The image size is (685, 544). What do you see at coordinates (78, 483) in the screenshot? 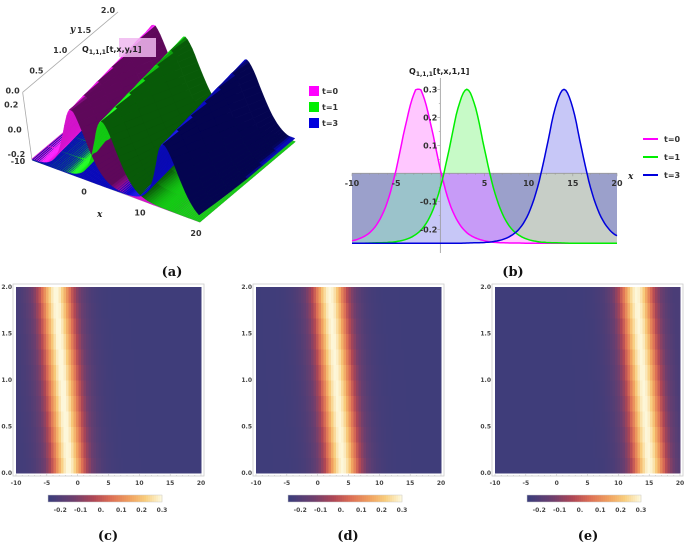
I see `x-tick-label: 0` at bounding box center [78, 483].